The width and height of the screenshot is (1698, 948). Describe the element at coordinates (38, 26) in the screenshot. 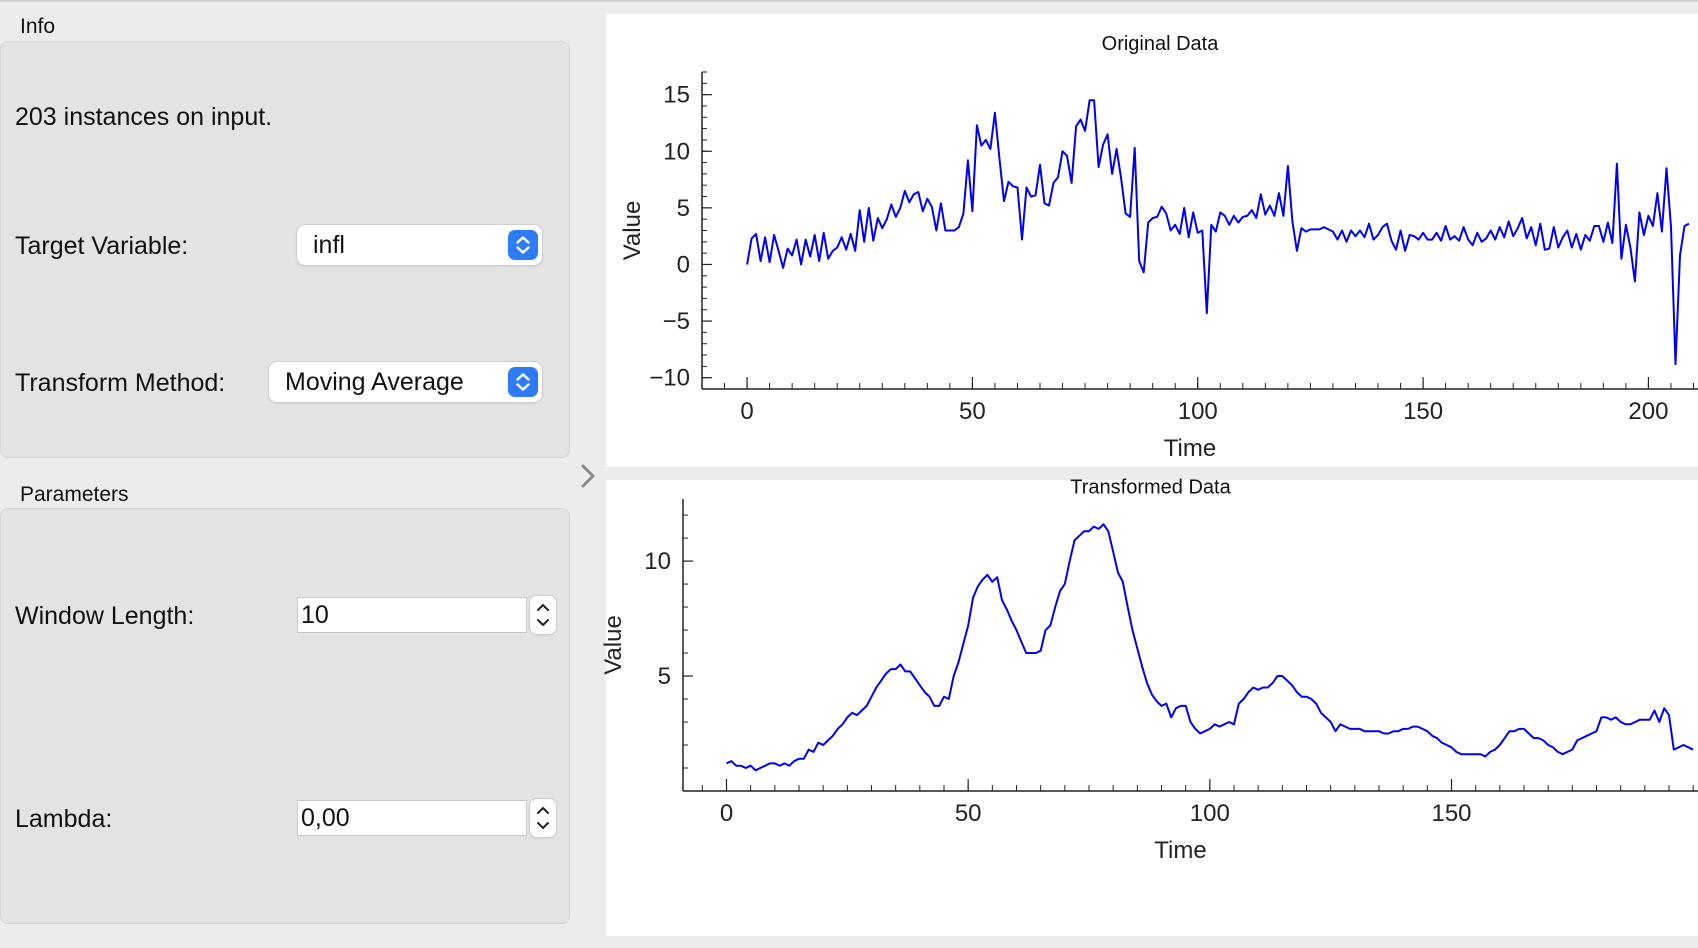

I see `info-group-title: Info` at that location.